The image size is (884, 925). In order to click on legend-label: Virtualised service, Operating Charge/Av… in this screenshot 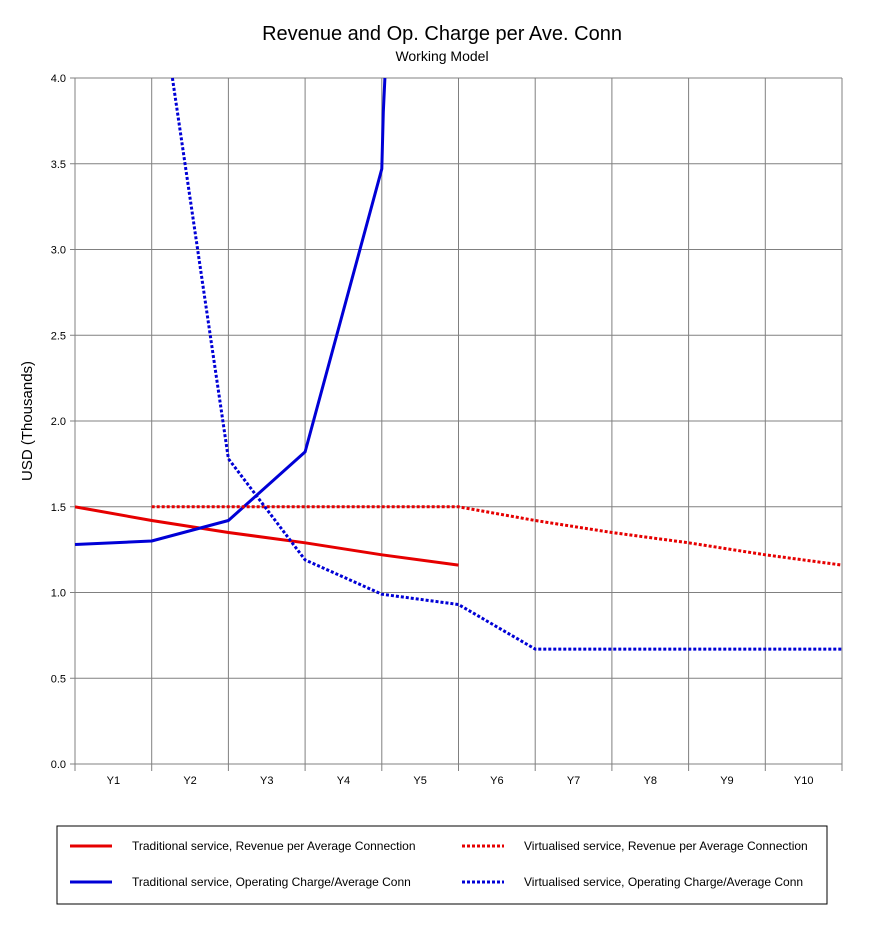, I will do `click(663, 882)`.